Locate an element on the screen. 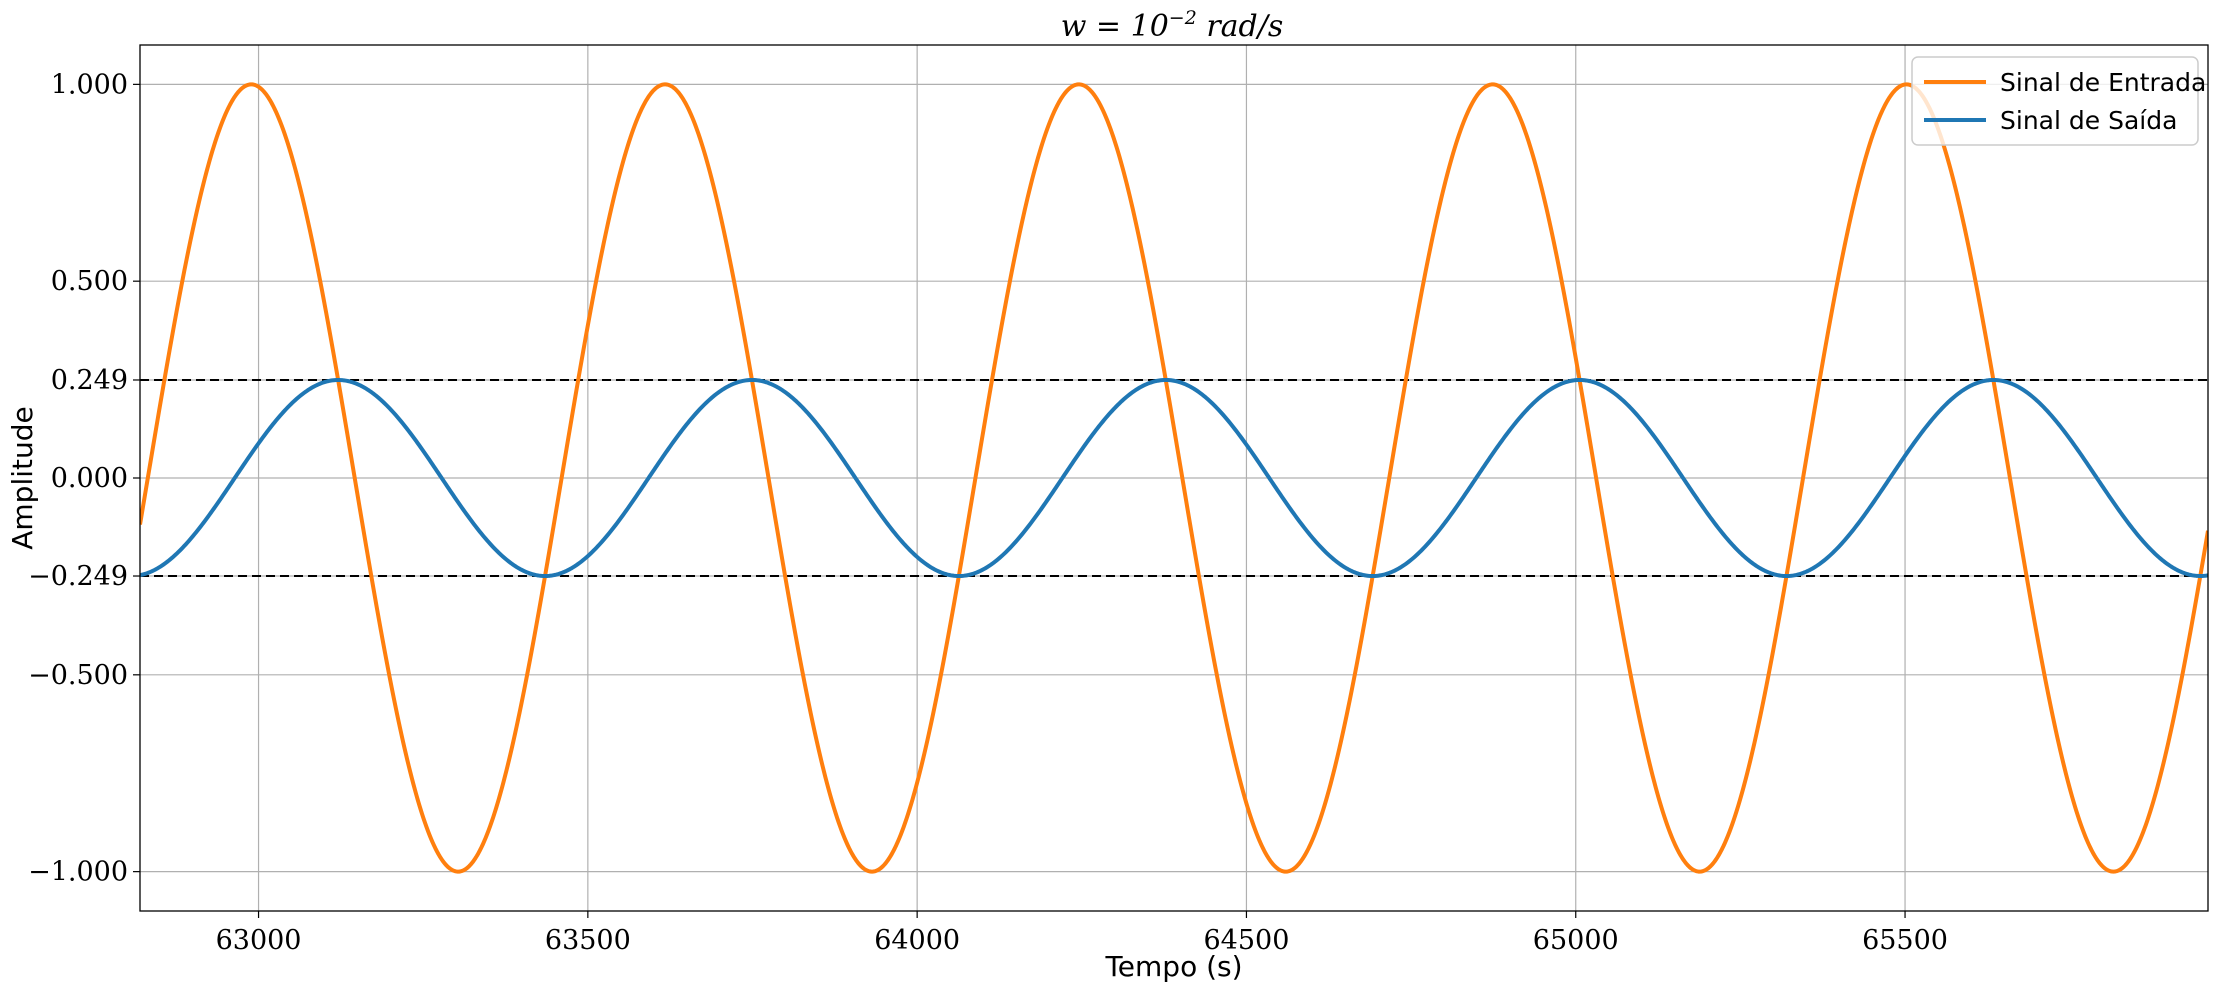 The width and height of the screenshot is (2216, 999). legend: Sinal de Entrada Sinal de Saída is located at coordinates (2058, 101).